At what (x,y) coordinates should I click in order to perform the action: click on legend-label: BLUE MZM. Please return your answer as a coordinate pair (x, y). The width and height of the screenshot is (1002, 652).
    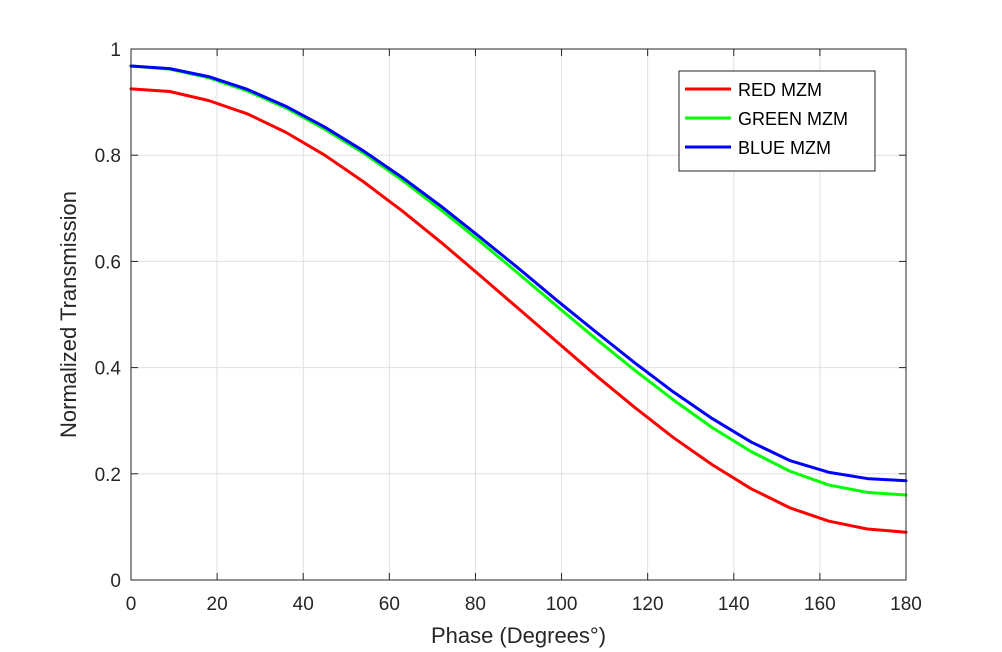
    Looking at the image, I should click on (784, 148).